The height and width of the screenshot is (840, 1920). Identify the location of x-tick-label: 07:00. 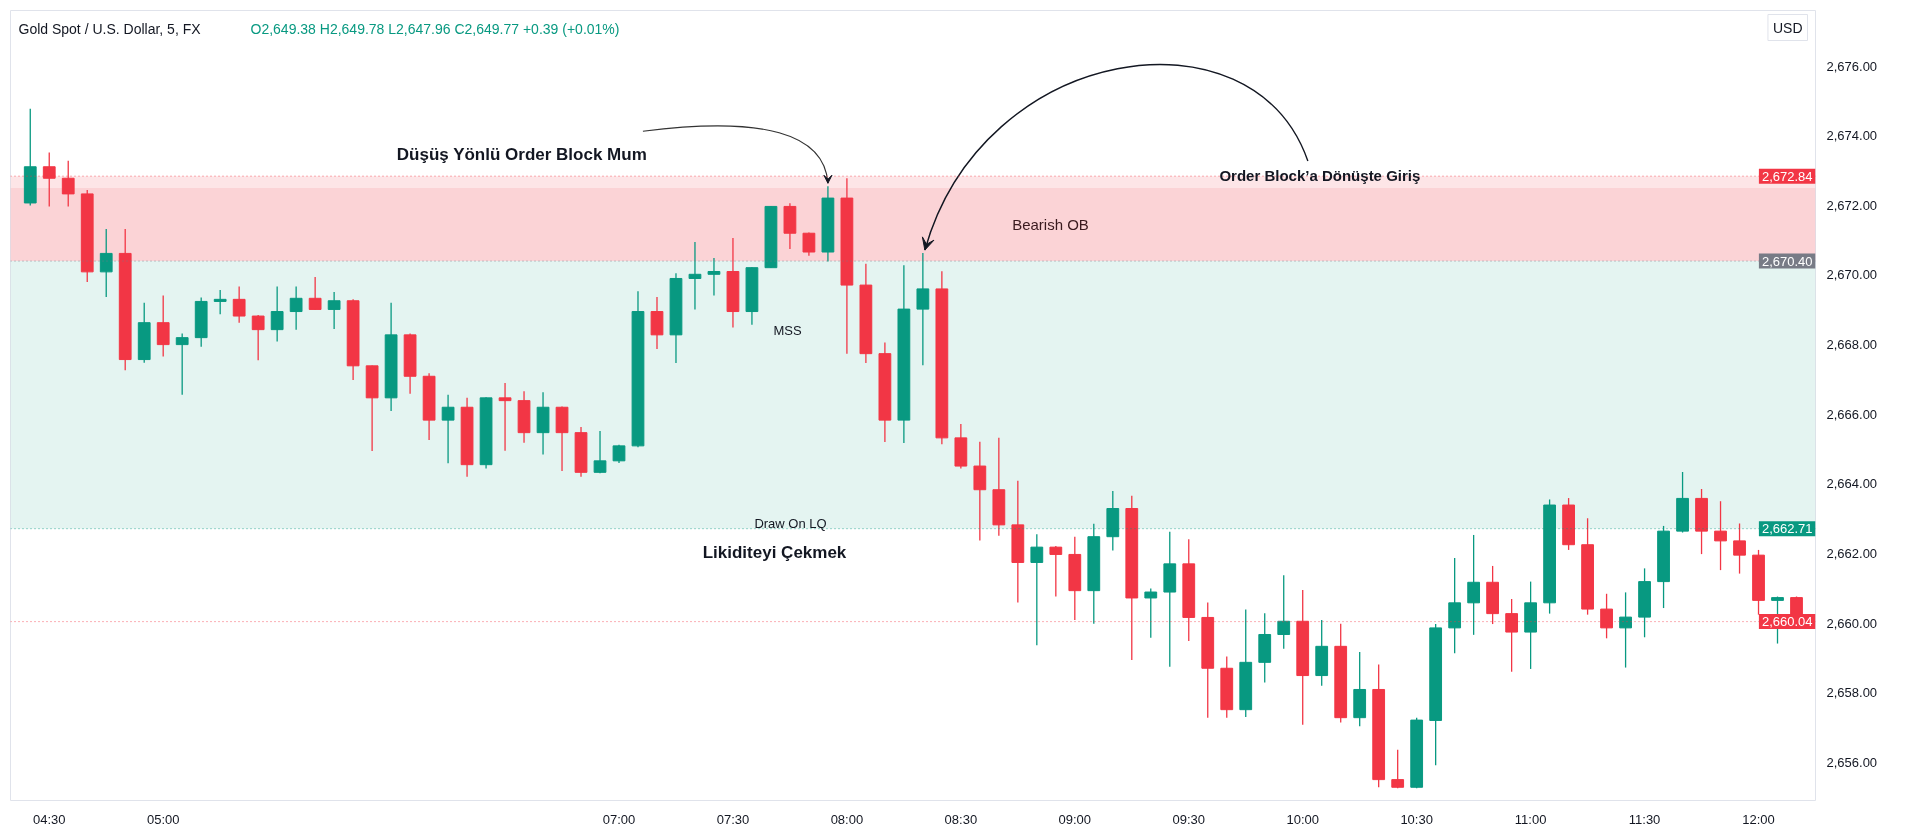
(619, 819).